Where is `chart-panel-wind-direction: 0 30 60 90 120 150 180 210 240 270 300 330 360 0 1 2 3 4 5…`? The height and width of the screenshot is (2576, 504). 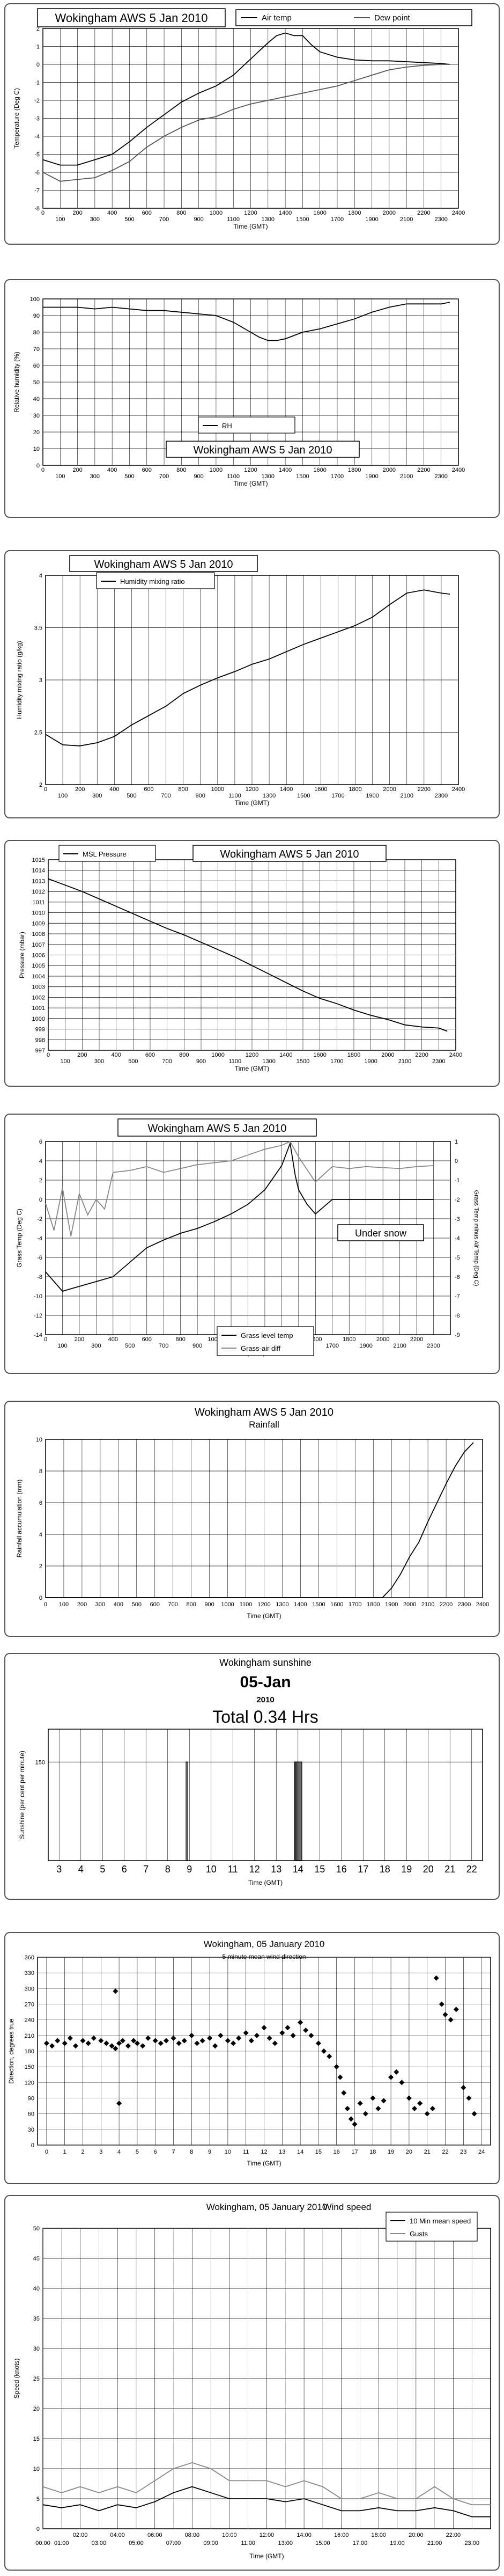
chart-panel-wind-direction: 0 30 60 90 120 150 180 210 240 270 300 330 360 0 1 2 3 4 5… is located at coordinates (252, 2058).